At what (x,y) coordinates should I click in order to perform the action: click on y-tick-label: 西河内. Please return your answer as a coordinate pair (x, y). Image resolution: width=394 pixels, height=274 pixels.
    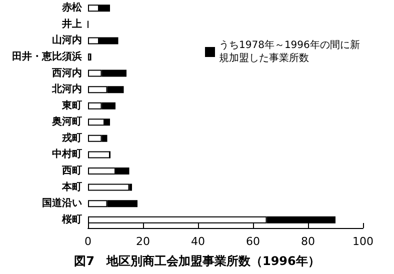
    Looking at the image, I should click on (66, 72).